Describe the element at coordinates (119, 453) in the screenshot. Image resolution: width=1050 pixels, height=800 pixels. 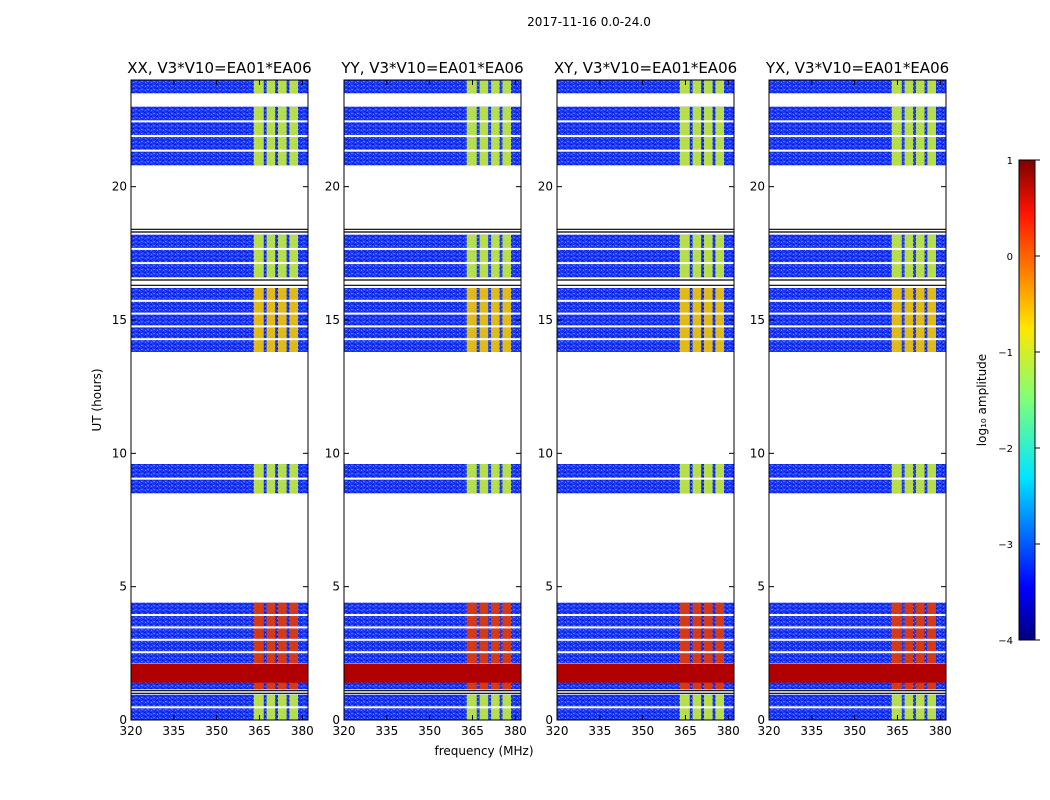
I see `y-tick-label: 10` at that location.